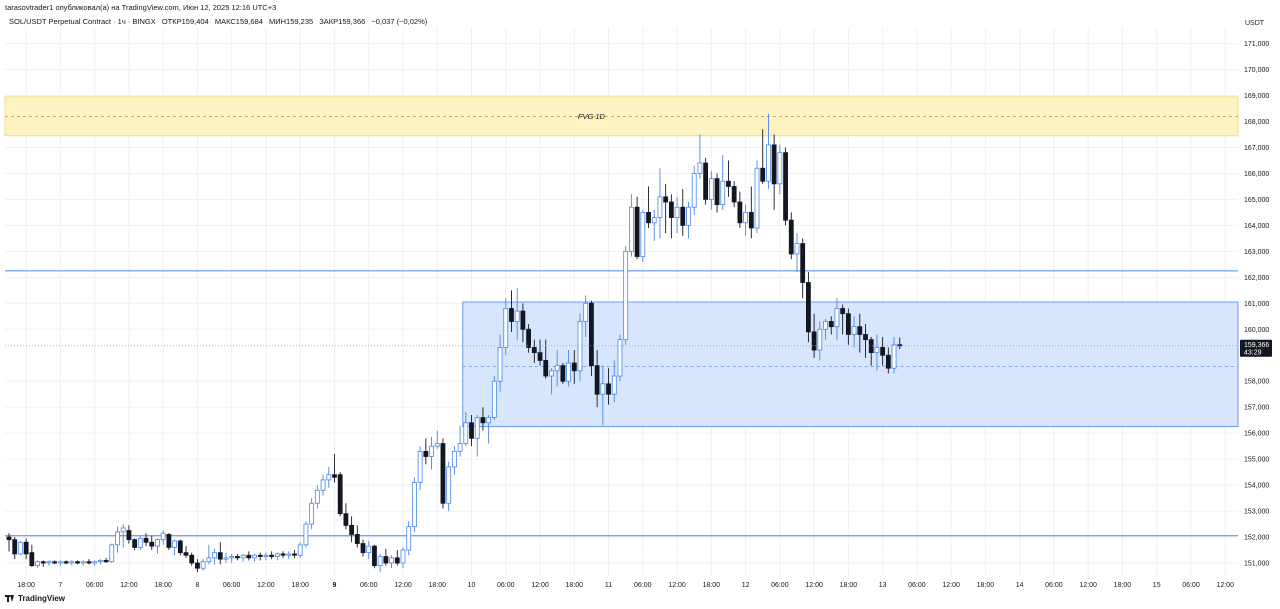 The width and height of the screenshot is (1280, 609). What do you see at coordinates (1256, 148) in the screenshot?
I see `y-tick-label: 167,000` at bounding box center [1256, 148].